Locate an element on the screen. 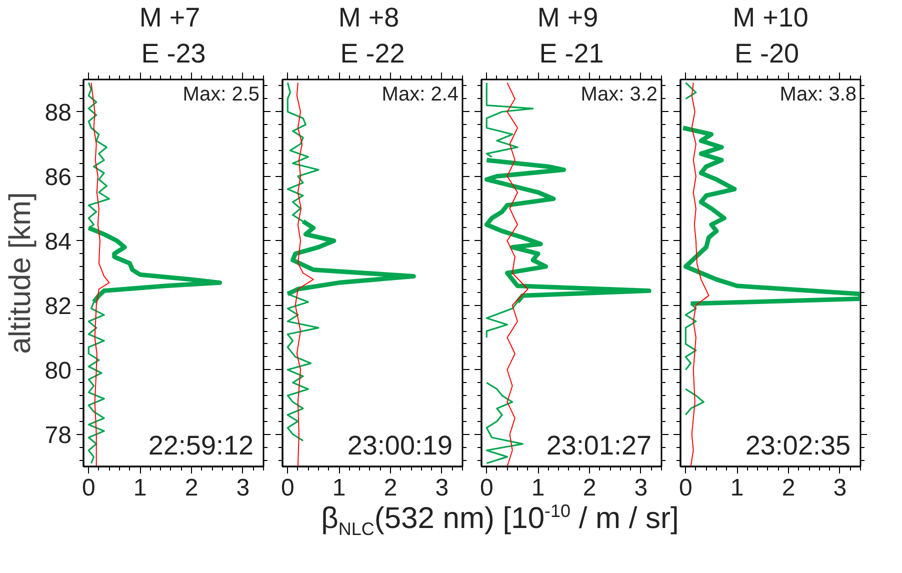 This screenshot has height=573, width=902. chart-subtitle: E -20 is located at coordinates (767, 53).